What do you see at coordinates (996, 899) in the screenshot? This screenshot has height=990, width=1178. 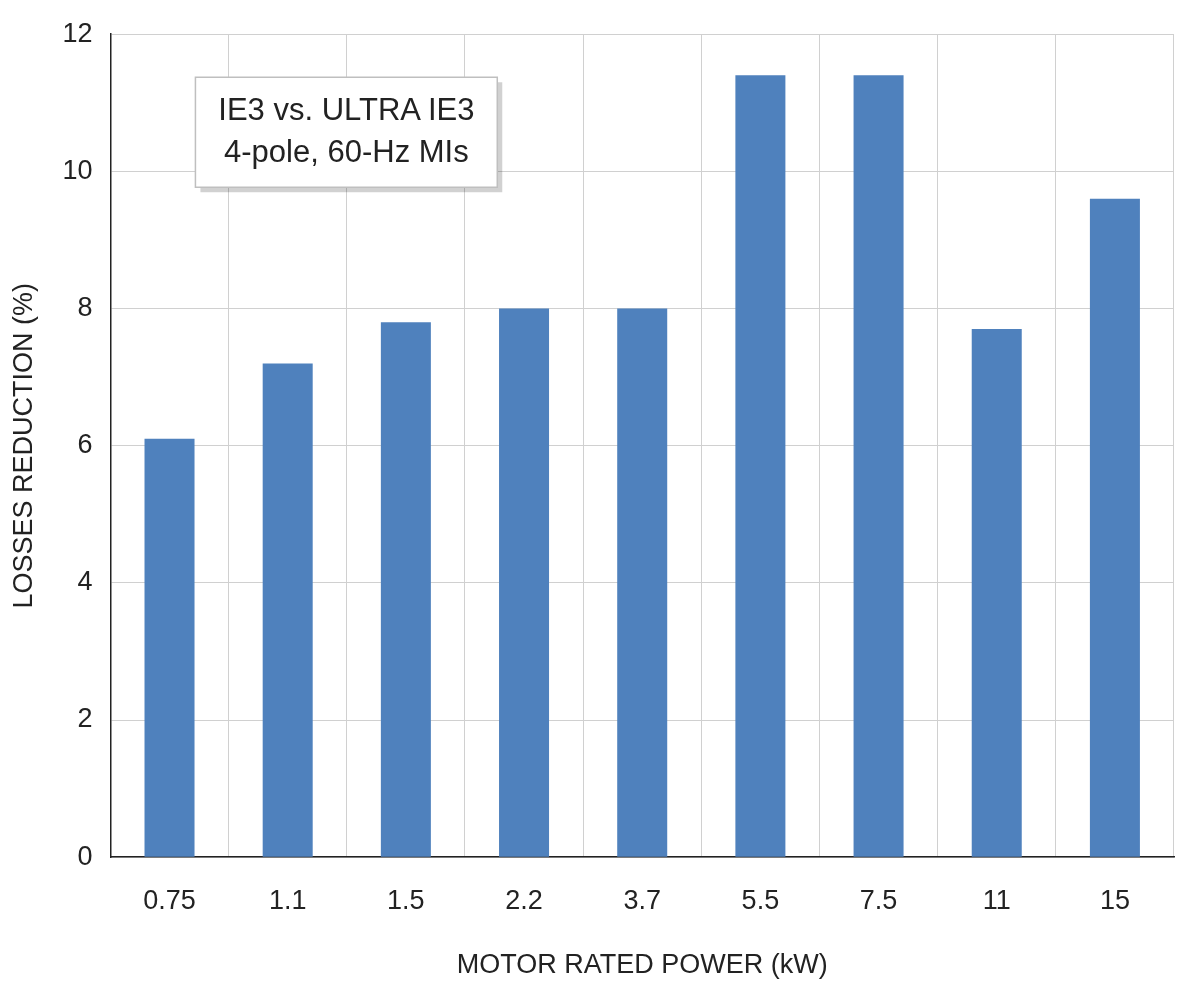 I see `x-tick-label: 11` at bounding box center [996, 899].